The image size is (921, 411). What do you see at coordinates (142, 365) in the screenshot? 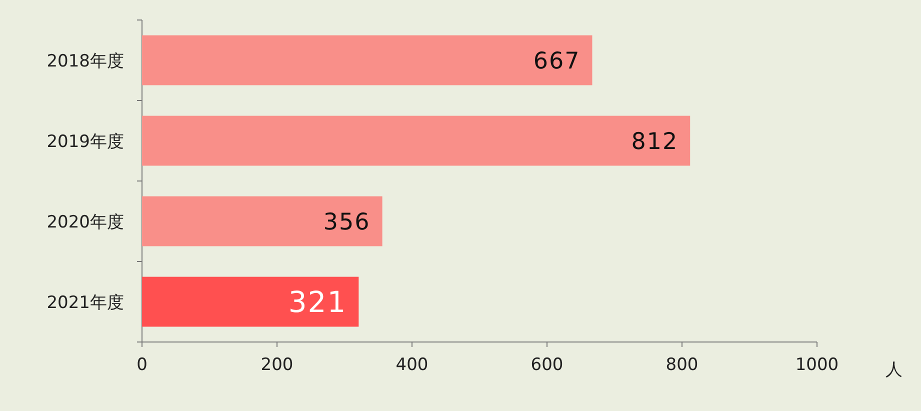
I see `x-tick-label: 0` at bounding box center [142, 365].